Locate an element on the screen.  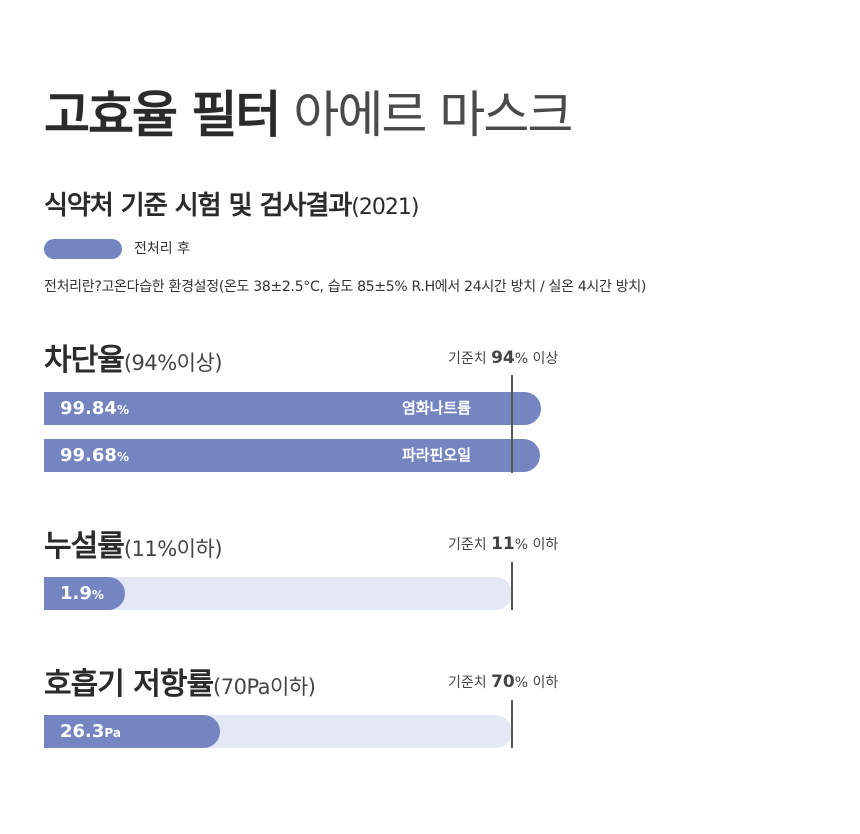
bar-value-label: 99.84% is located at coordinates (94, 409).